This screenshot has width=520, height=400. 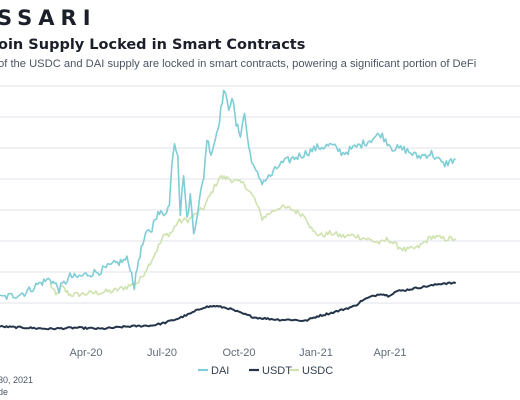 What do you see at coordinates (277, 371) in the screenshot?
I see `legend-label-usdt: USDT` at bounding box center [277, 371].